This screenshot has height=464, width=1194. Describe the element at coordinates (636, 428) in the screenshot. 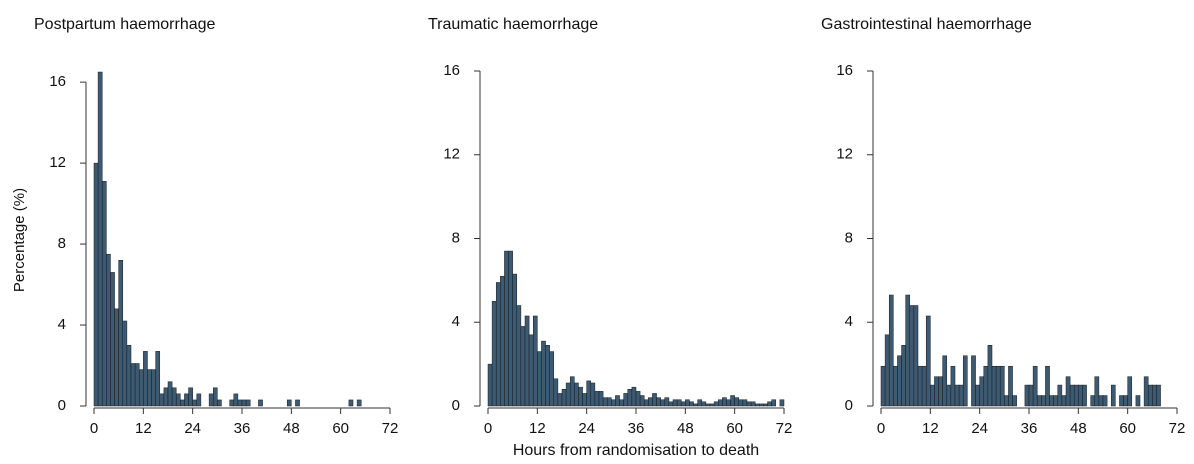

I see `x-tick-label: 36` at that location.